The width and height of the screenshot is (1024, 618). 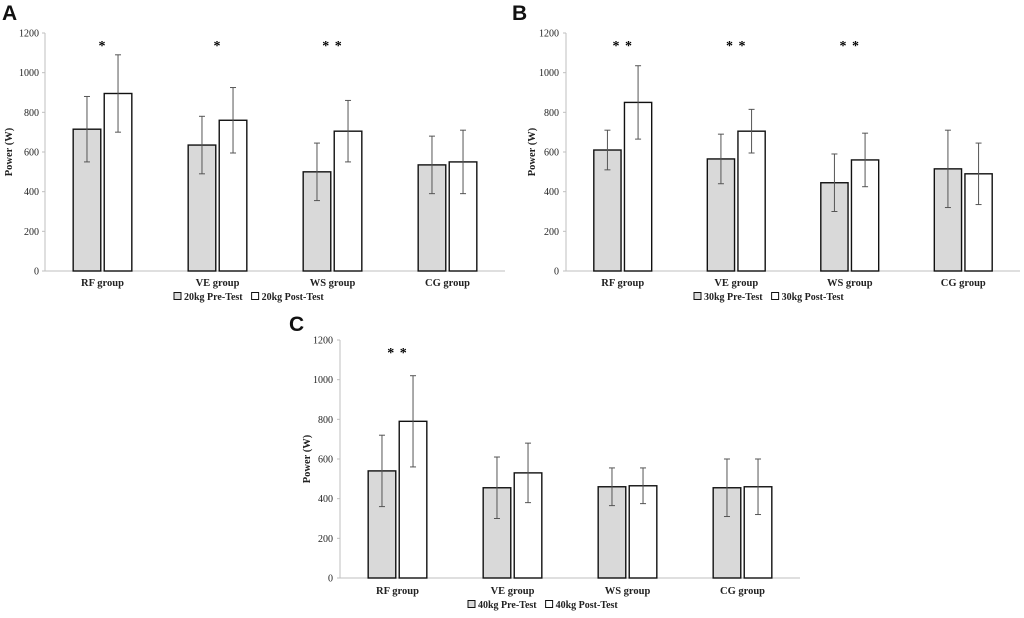 I want to click on panel-letter-c: C, so click(x=296, y=324).